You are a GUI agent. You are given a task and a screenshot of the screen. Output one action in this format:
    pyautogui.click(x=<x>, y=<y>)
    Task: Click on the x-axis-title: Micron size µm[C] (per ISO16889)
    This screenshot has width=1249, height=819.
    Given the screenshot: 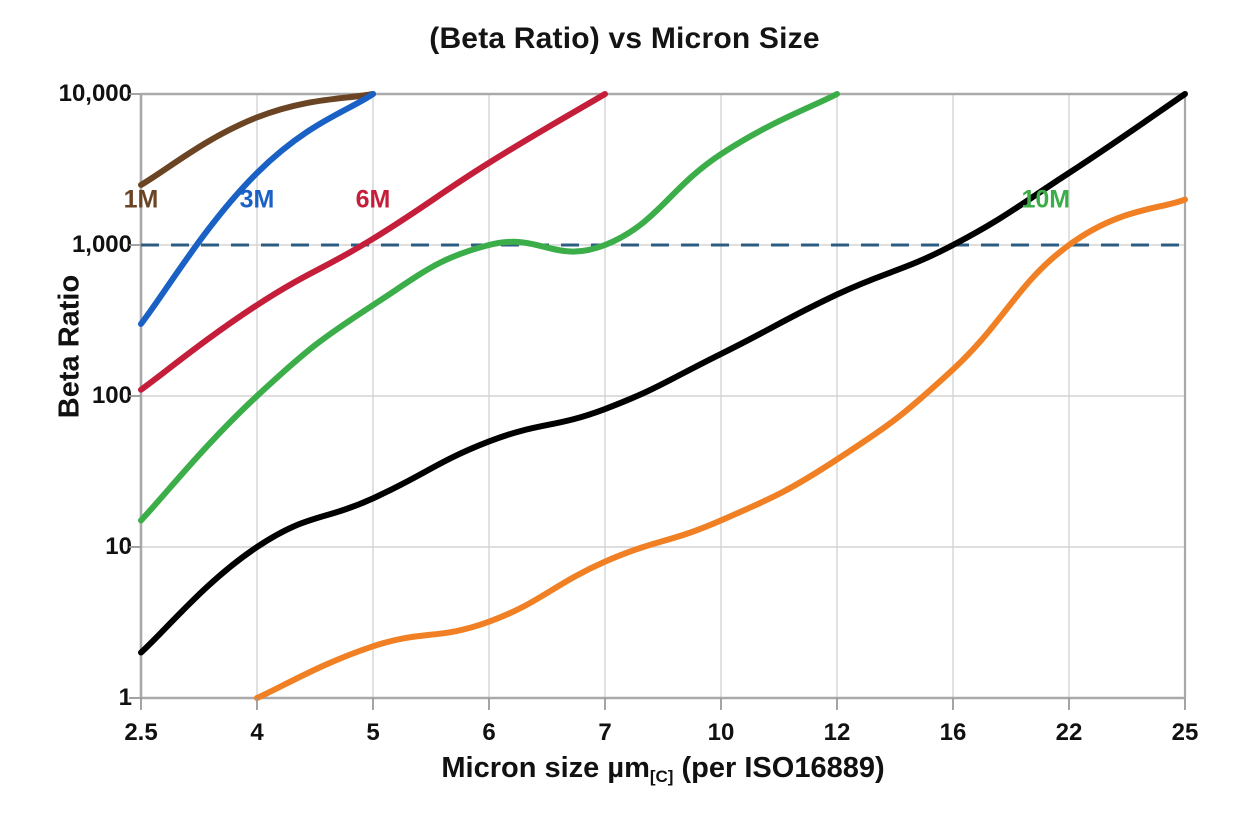 What is the action you would take?
    pyautogui.click(x=663, y=769)
    